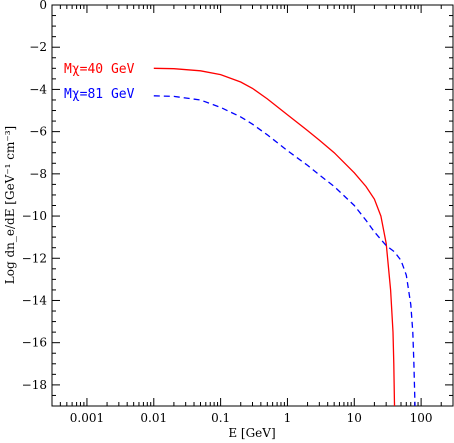 This screenshot has height=443, width=454. I want to click on y-tick-label: −8, so click(38, 174).